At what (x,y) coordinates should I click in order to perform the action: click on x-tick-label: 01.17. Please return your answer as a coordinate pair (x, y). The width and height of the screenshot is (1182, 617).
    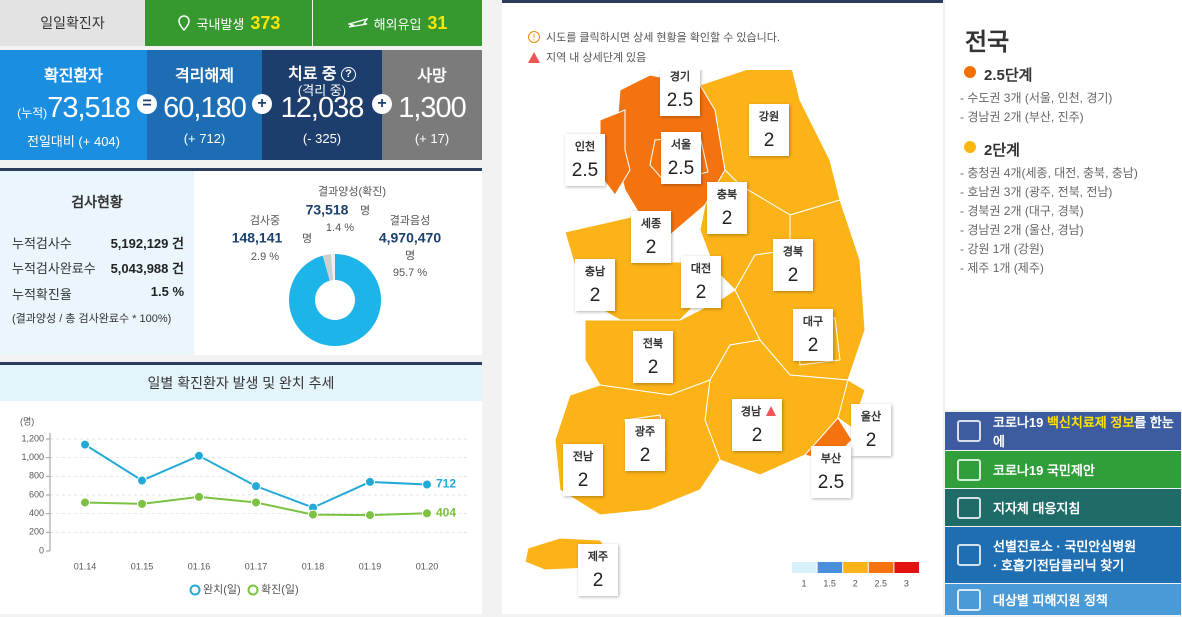
    Looking at the image, I should click on (256, 566).